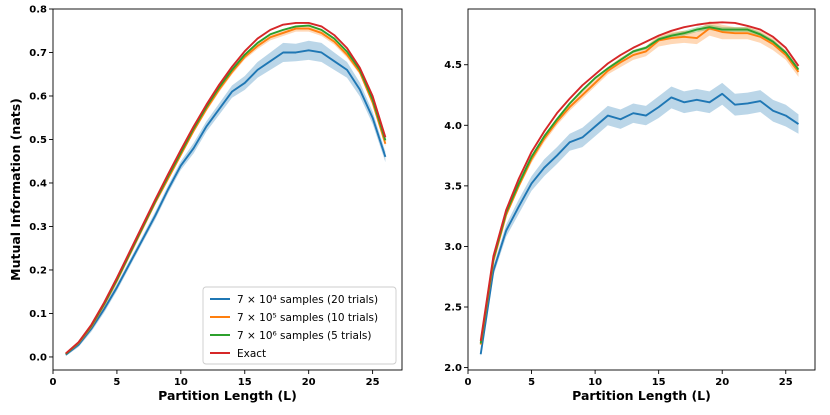 Image resolution: width=830 pixels, height=415 pixels. What do you see at coordinates (38, 314) in the screenshot?
I see `y-tick-label-left-1: 0.1` at bounding box center [38, 314].